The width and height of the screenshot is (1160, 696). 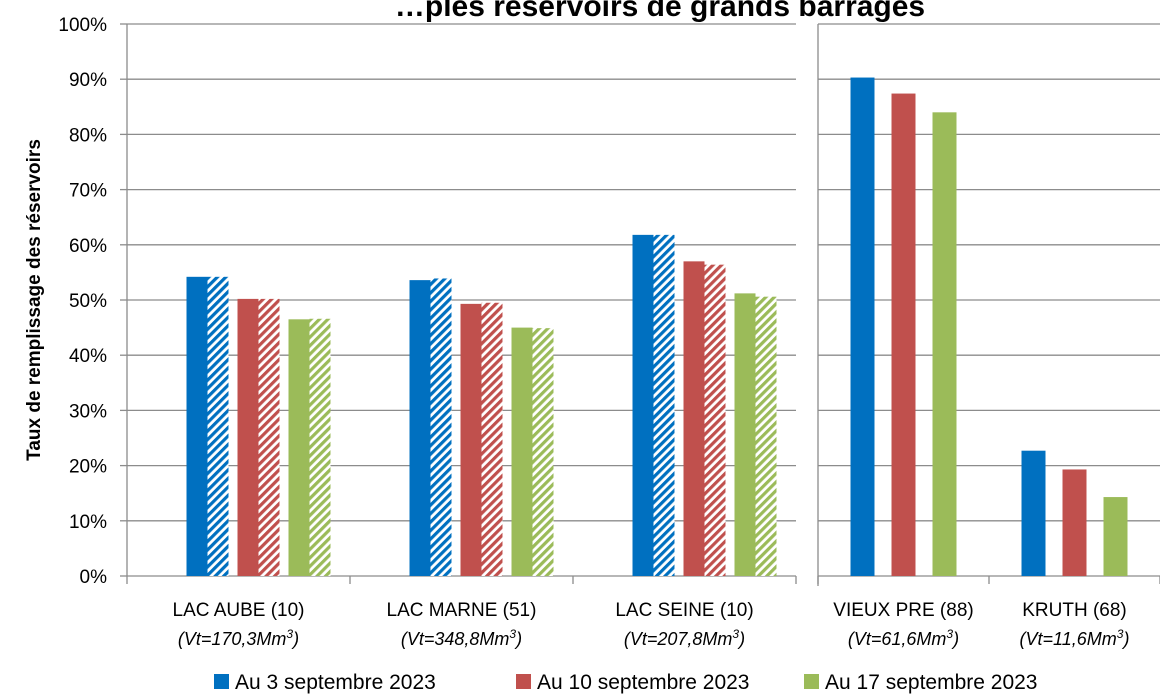 What do you see at coordinates (643, 682) in the screenshot?
I see `legend-label: Au 10 septembre 2023` at bounding box center [643, 682].